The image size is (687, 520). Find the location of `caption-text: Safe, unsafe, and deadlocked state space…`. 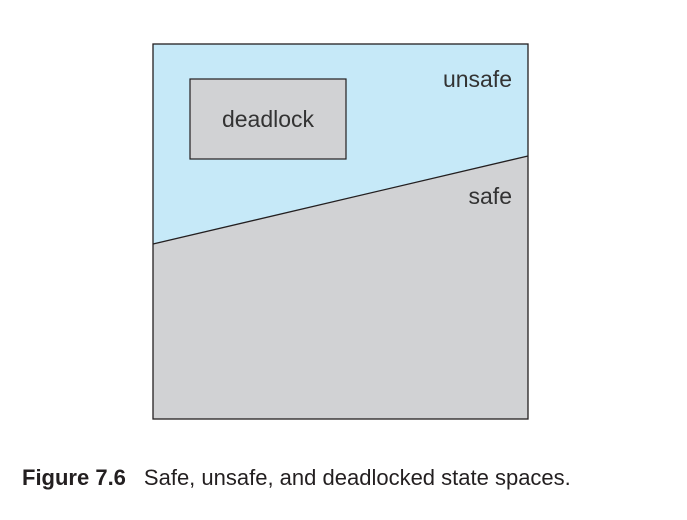

caption-text: Safe, unsafe, and deadlocked state space… is located at coordinates (357, 477).